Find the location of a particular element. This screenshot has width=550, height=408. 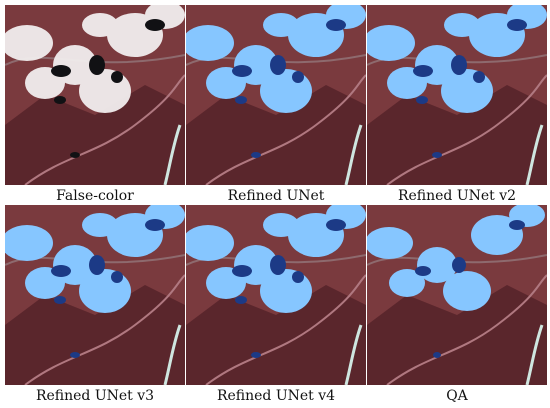

false-color-scene is located at coordinates (95, 95).